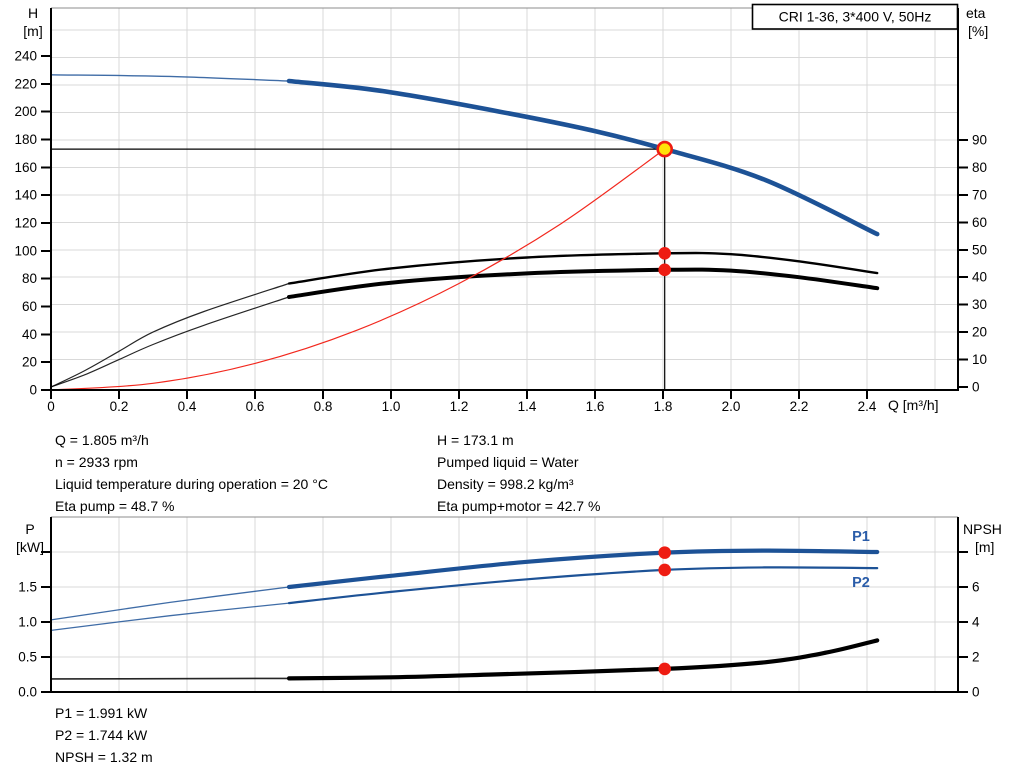 This screenshot has width=1024, height=781. I want to click on right-axis-tick-label: 90, so click(979, 140).